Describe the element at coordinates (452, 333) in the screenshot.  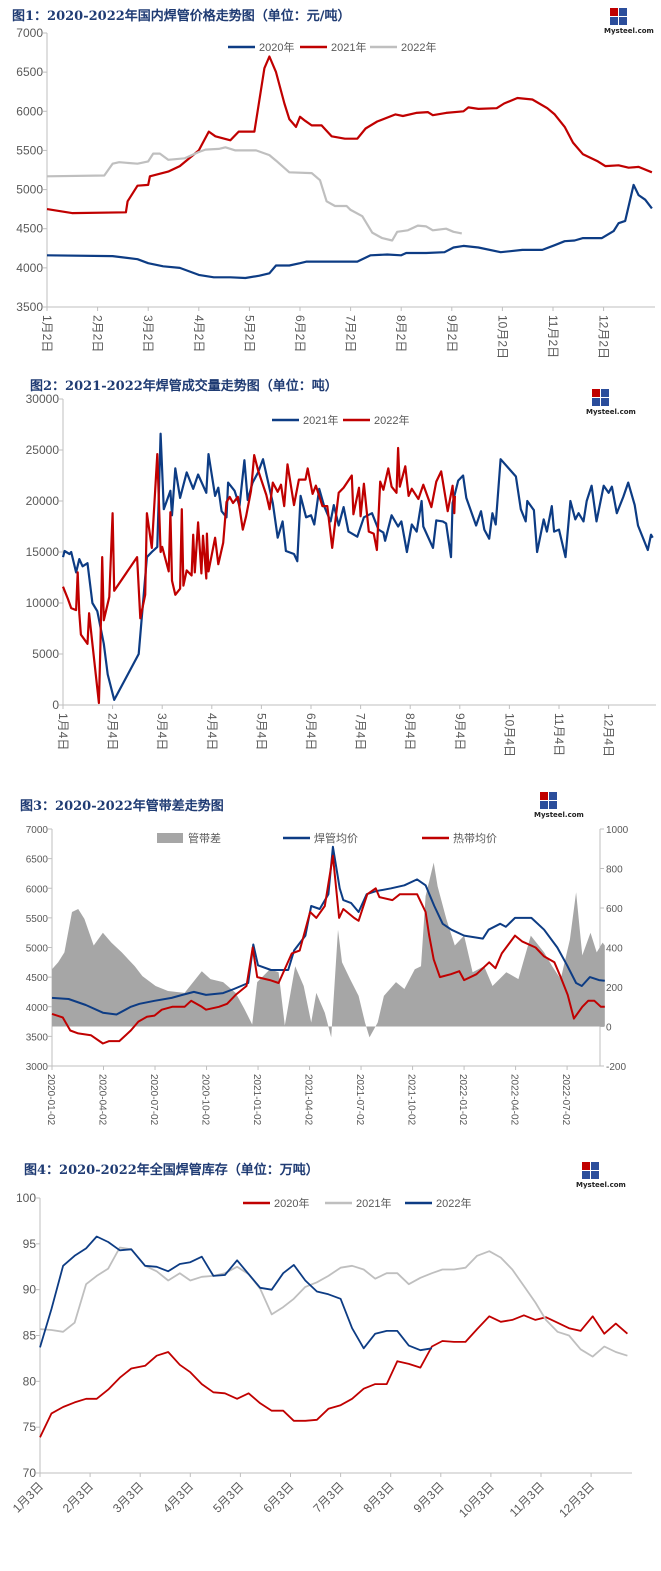
I see `x-tick-label: 9月2日` at that location.